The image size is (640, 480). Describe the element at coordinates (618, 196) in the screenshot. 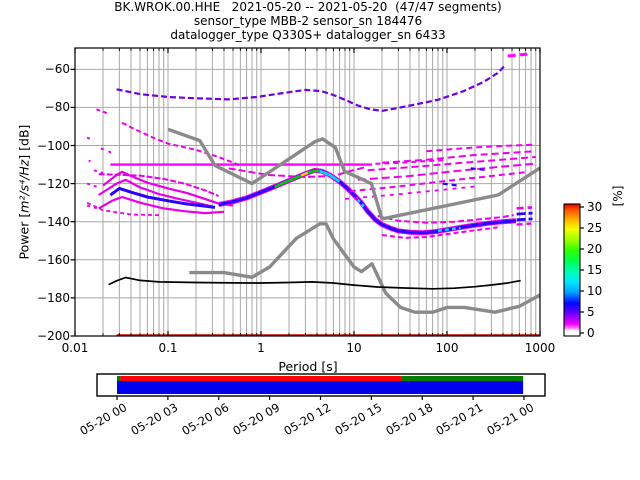

I see `colorbar-label: [%]` at that location.